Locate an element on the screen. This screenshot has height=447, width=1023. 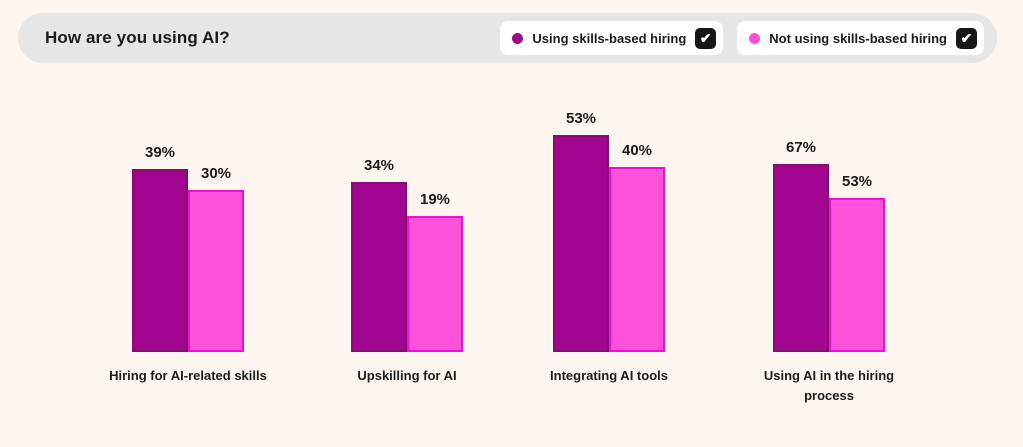
legend-item-label: Not using skills-based hiring is located at coordinates (858, 38).